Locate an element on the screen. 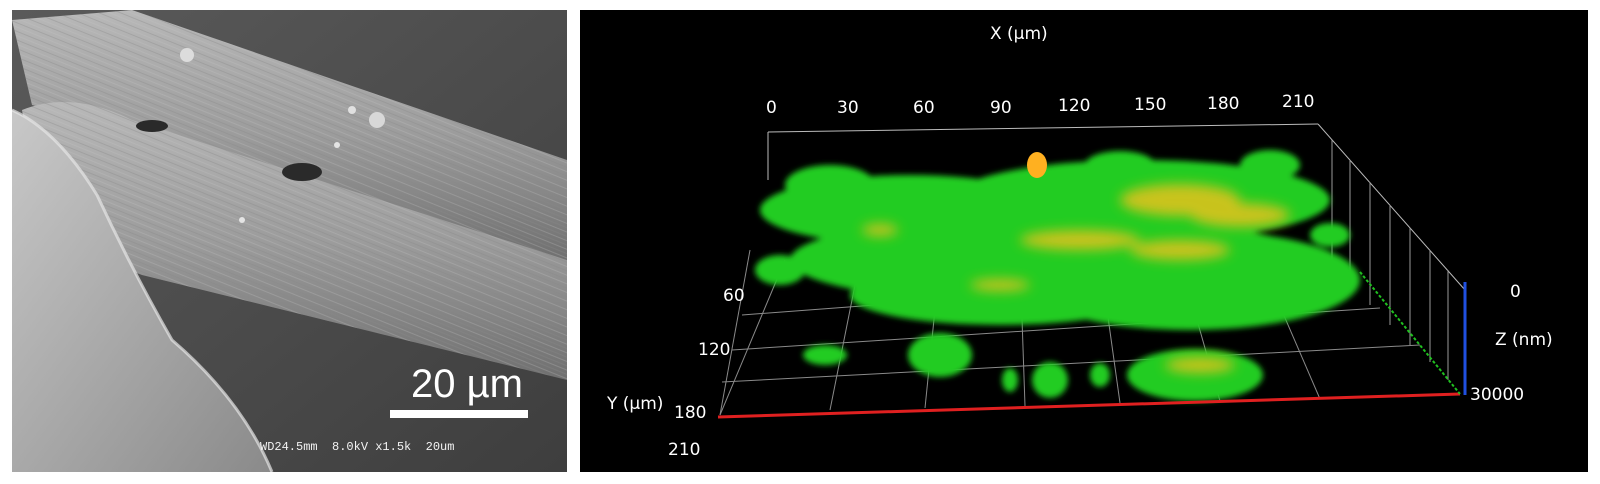  sem-metadata: WD24.5mm 8.0kV x1.5k 20um is located at coordinates (357, 447).